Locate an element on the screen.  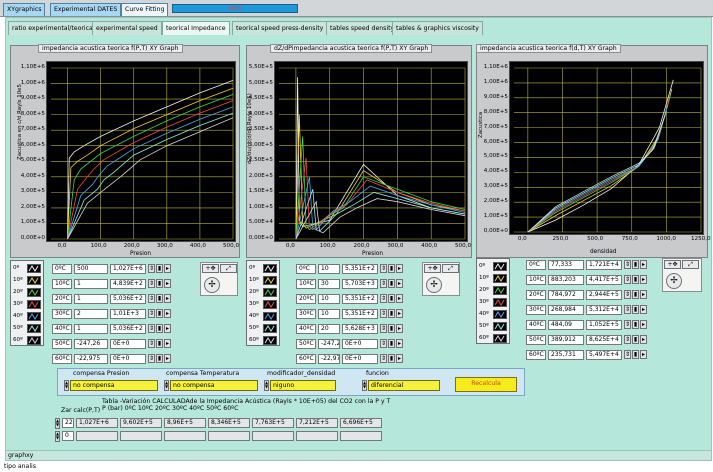
value-cell: 484,09 is located at coordinates (566, 325).